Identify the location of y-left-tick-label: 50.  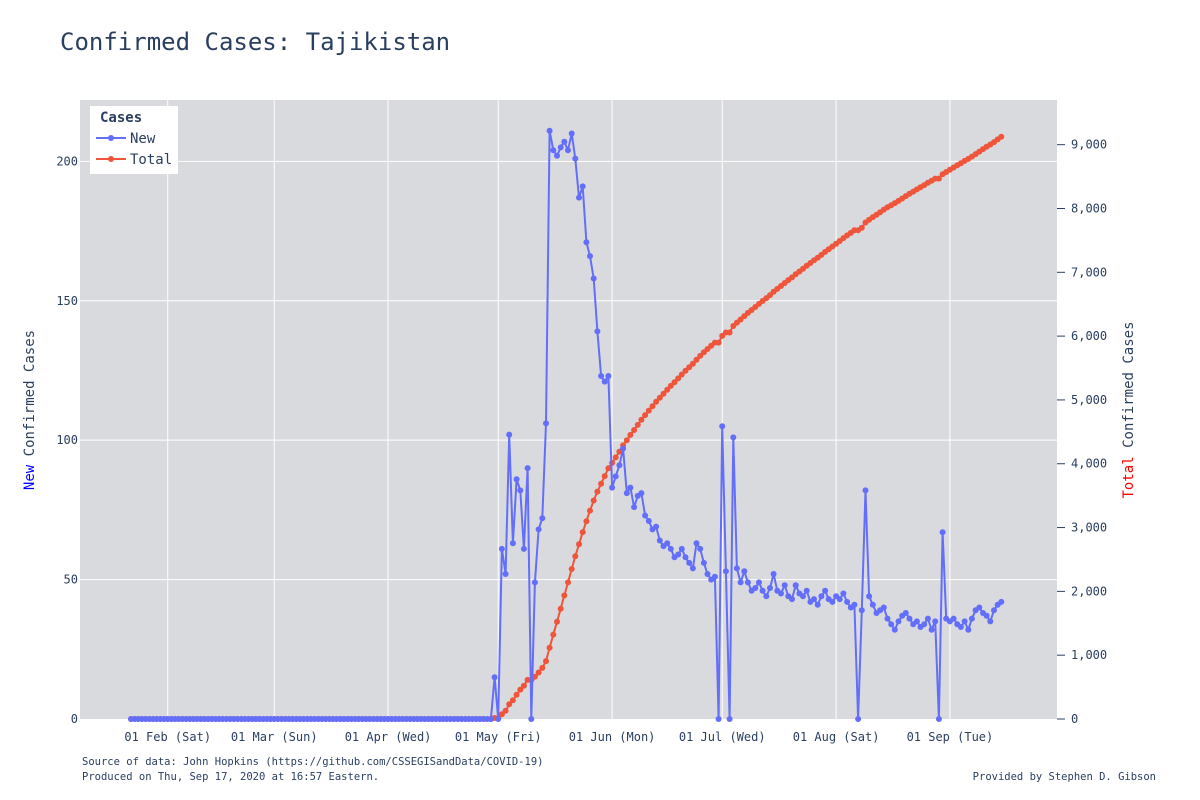
(71, 580).